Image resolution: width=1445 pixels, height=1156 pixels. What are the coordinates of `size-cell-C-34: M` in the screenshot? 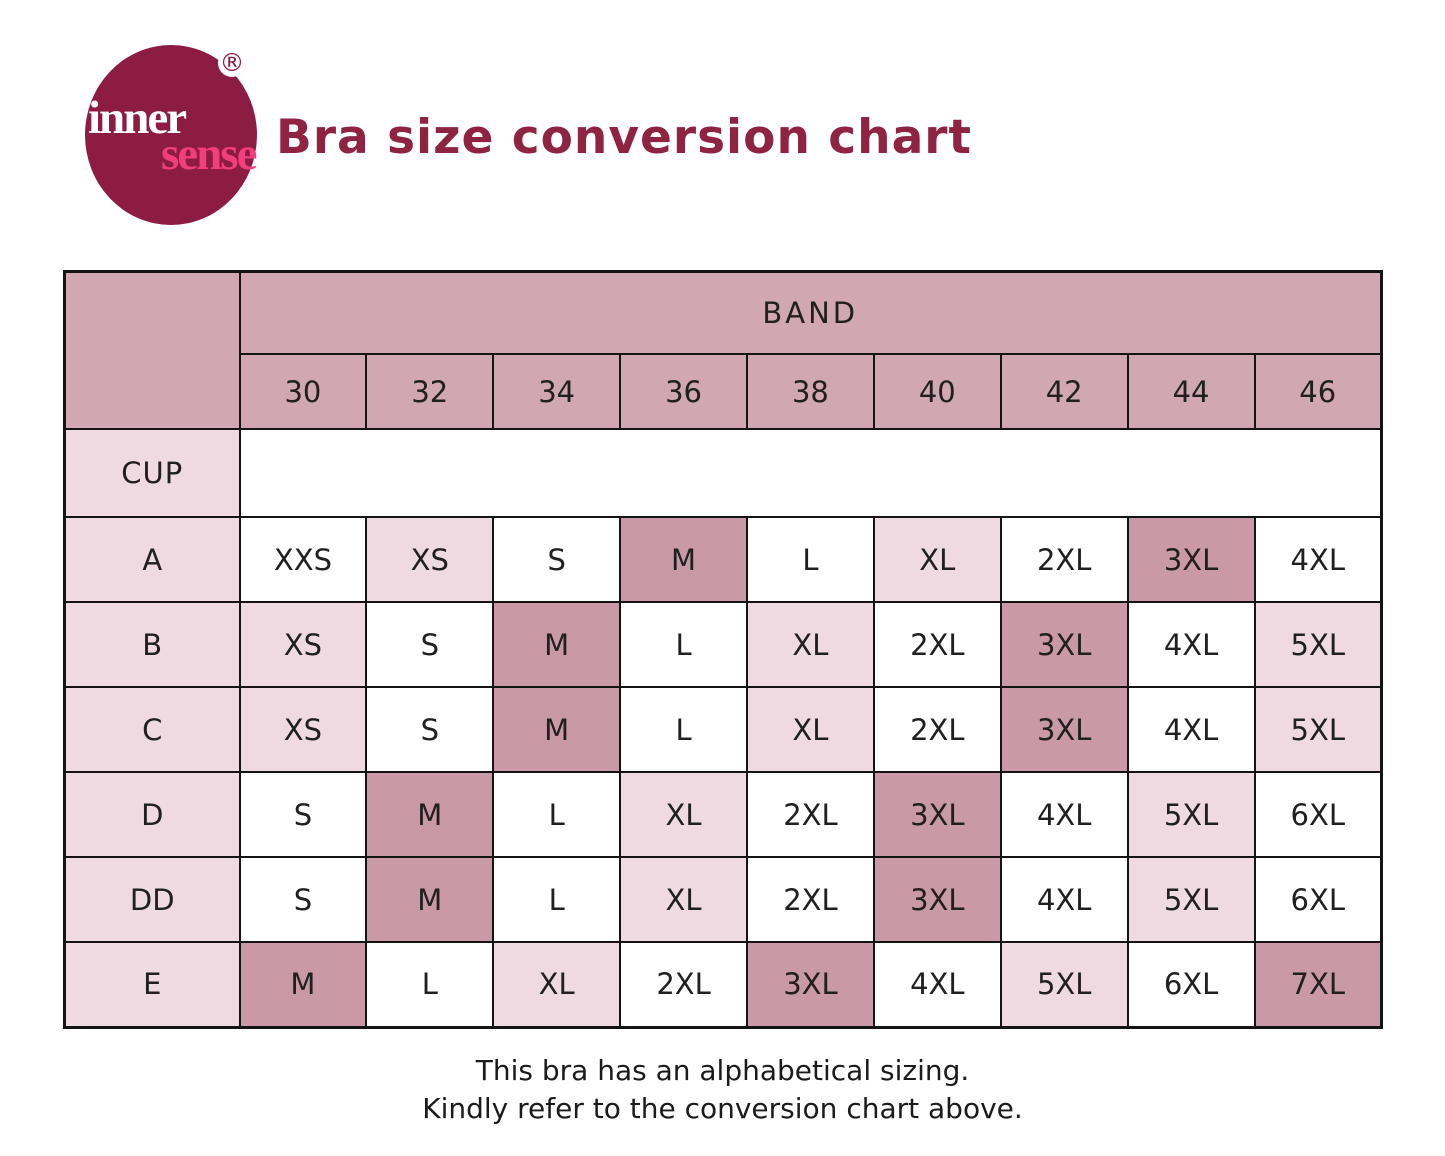 It's located at (557, 729).